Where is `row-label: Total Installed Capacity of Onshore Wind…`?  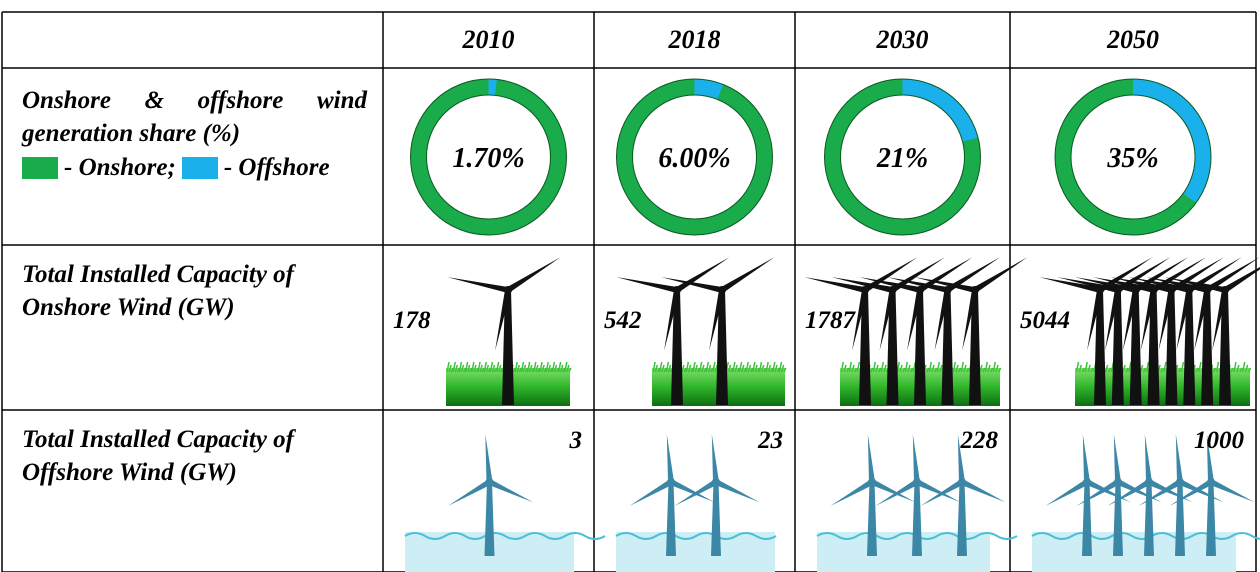 row-label: Total Installed Capacity of Onshore Wind… is located at coordinates (158, 291).